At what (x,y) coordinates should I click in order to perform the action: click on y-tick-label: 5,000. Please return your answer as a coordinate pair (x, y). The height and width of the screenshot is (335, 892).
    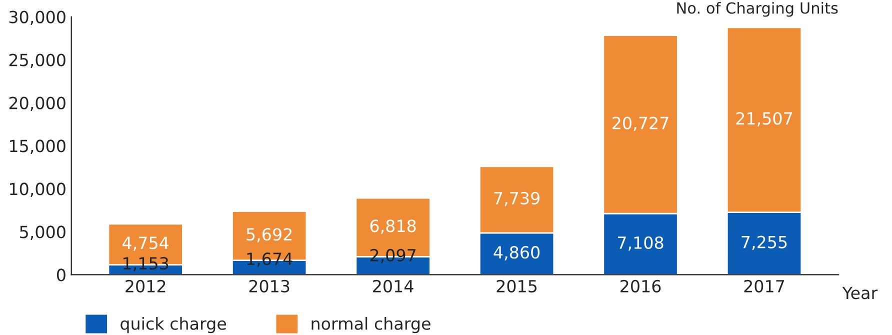
    Looking at the image, I should click on (43, 233).